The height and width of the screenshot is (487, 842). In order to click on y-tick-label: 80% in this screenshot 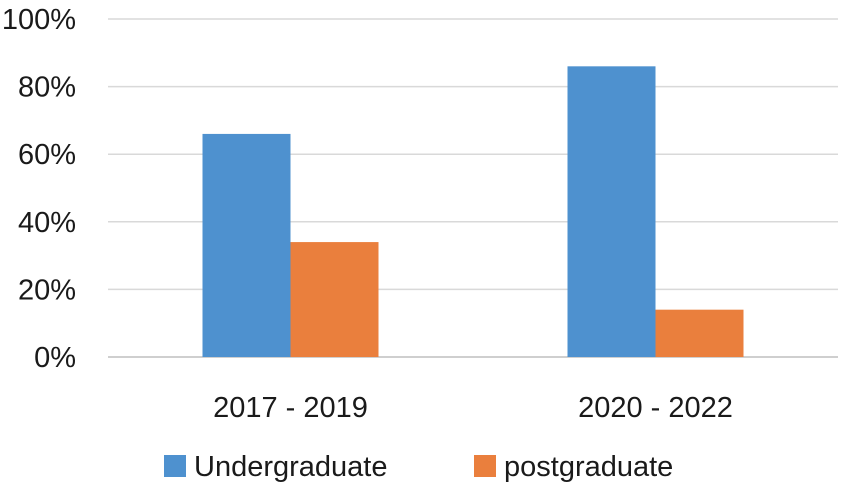, I will do `click(47, 88)`.